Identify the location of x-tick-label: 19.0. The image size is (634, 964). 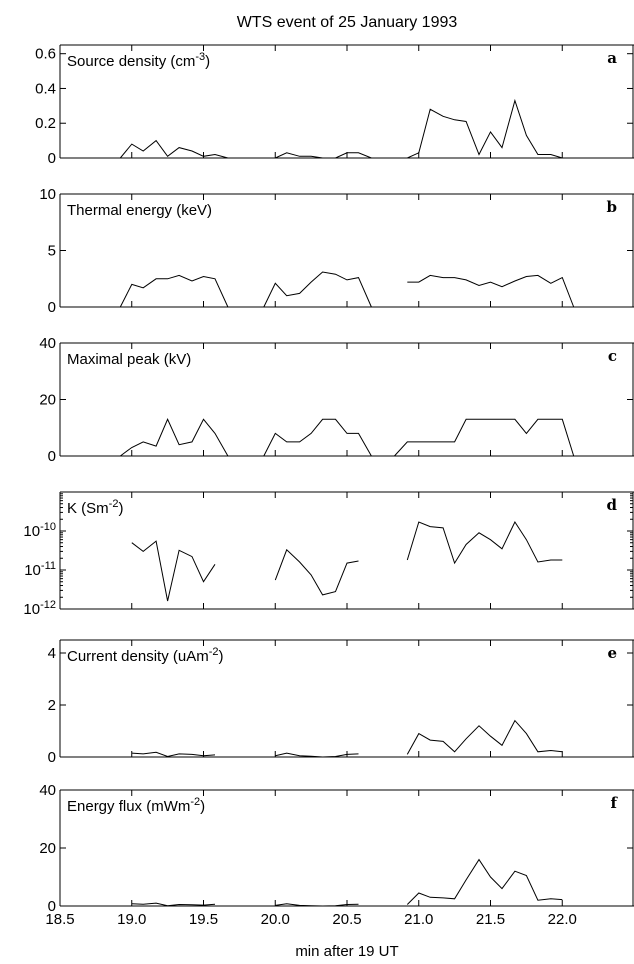
(131, 919).